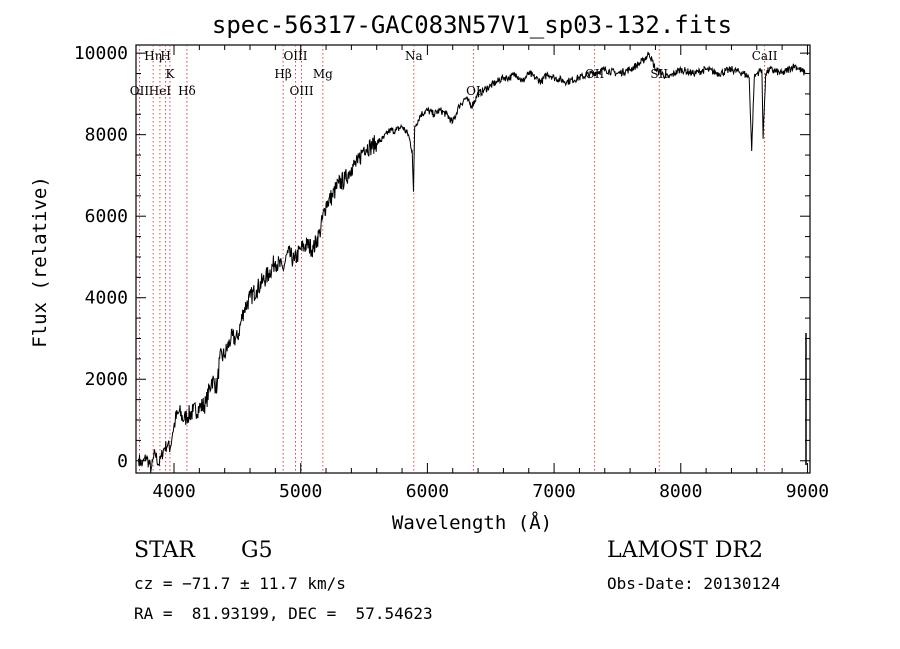 The image size is (900, 649). What do you see at coordinates (323, 74) in the screenshot?
I see `spectral-line-label: Mg` at bounding box center [323, 74].